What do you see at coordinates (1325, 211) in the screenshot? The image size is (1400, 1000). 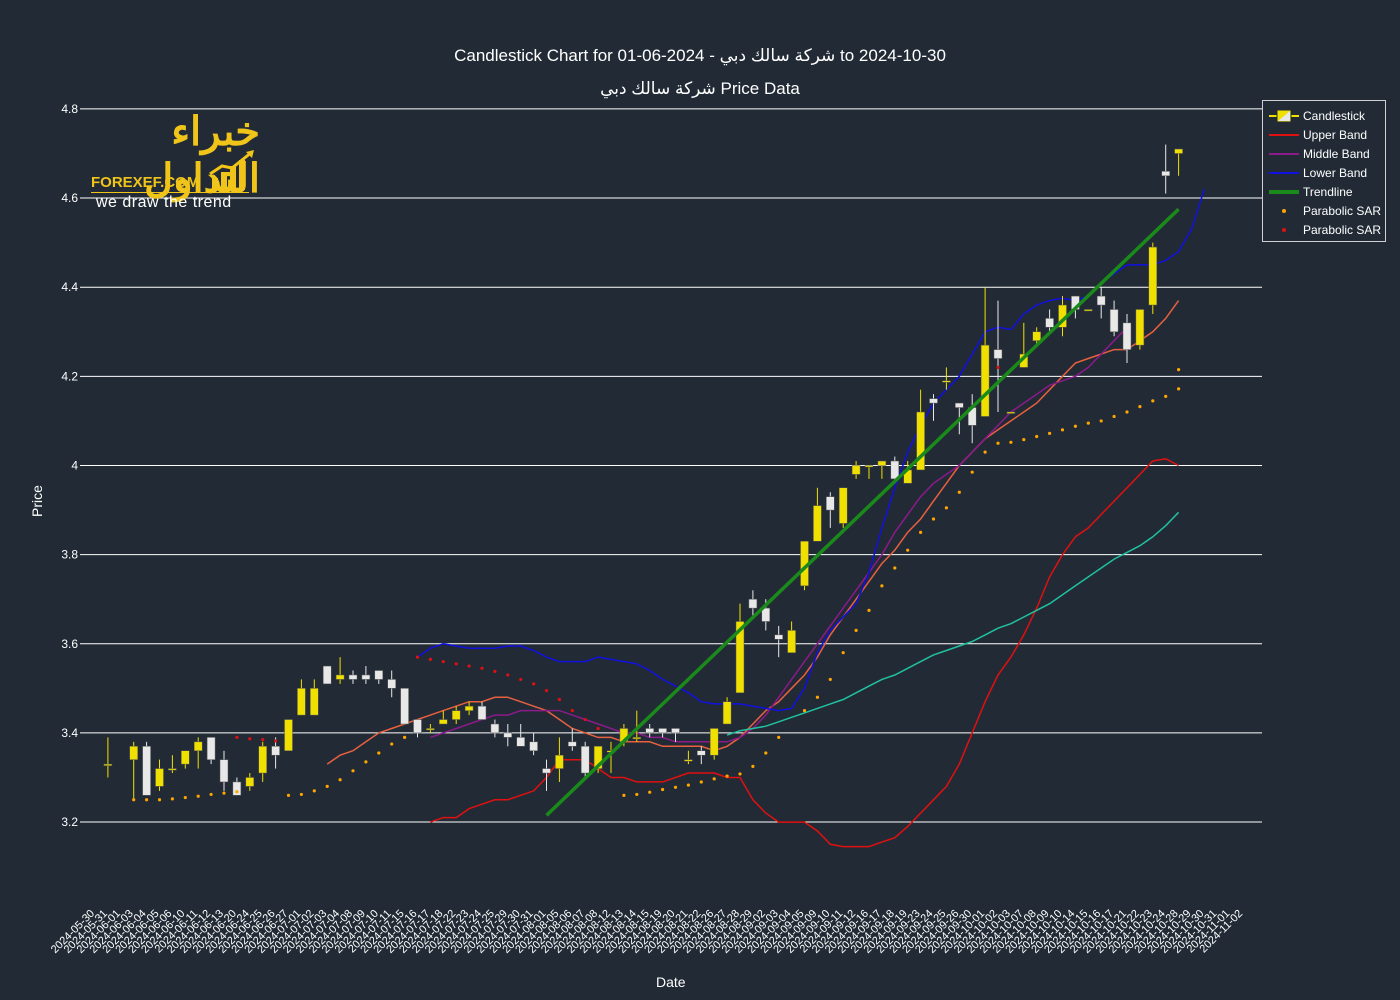 I see `legend-item-sar-up: Parabolic SAR` at bounding box center [1325, 211].